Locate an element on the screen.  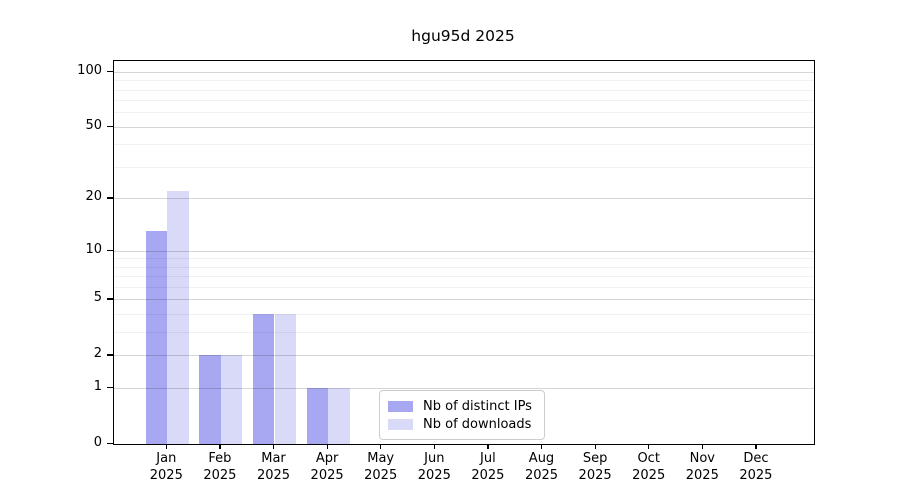
legend-entry-downloads: Nb of downloads is located at coordinates (462, 424).